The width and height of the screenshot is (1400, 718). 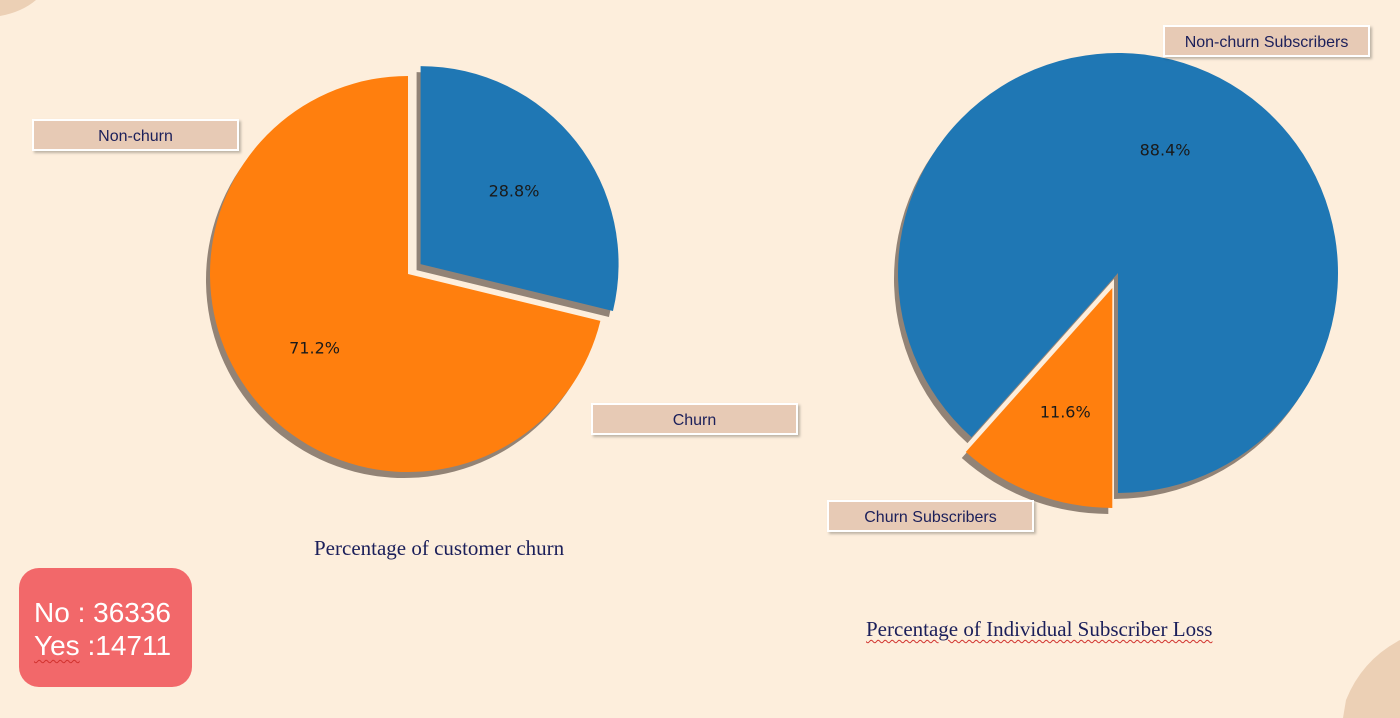 What do you see at coordinates (18, 8) in the screenshot?
I see `decor-shape-top-left` at bounding box center [18, 8].